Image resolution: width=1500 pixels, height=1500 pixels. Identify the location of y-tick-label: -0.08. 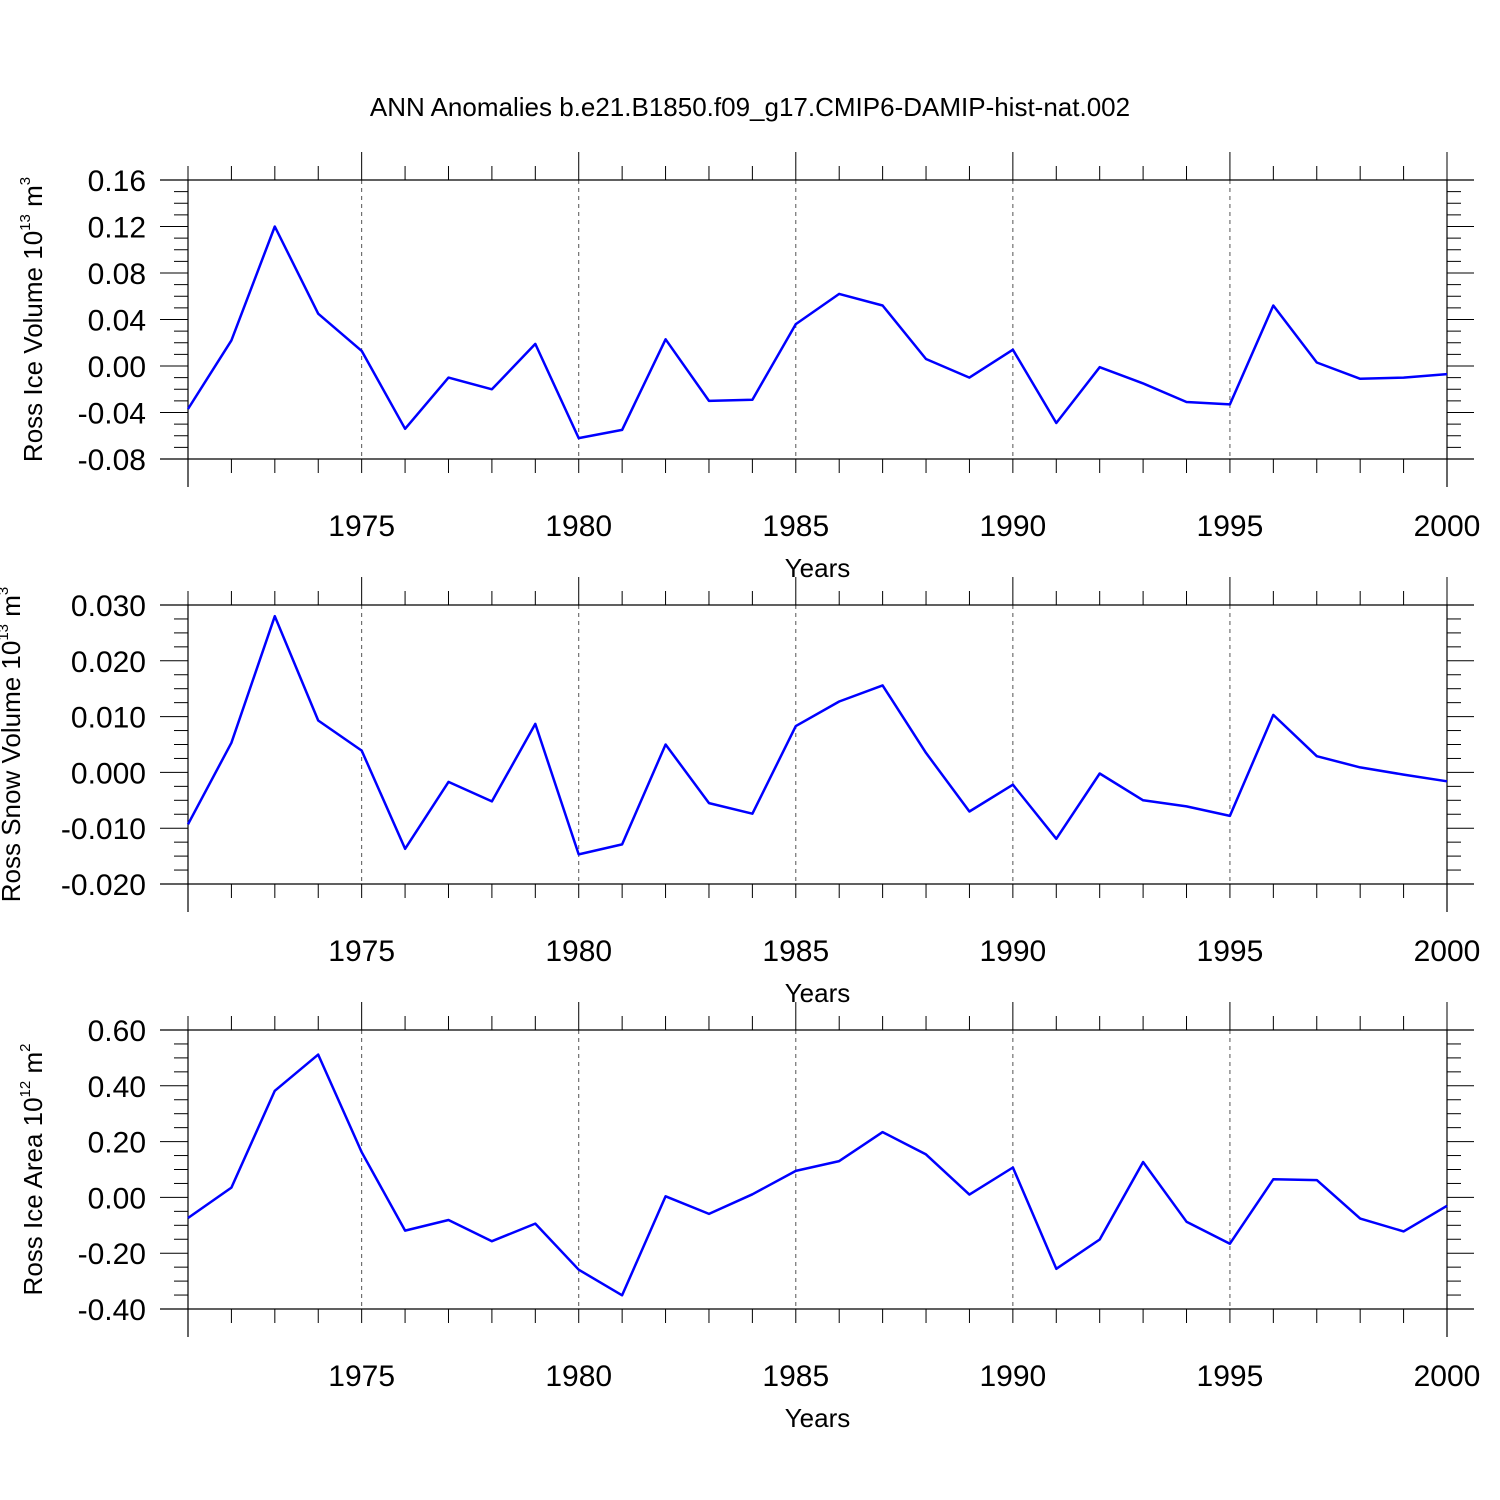
(112, 460).